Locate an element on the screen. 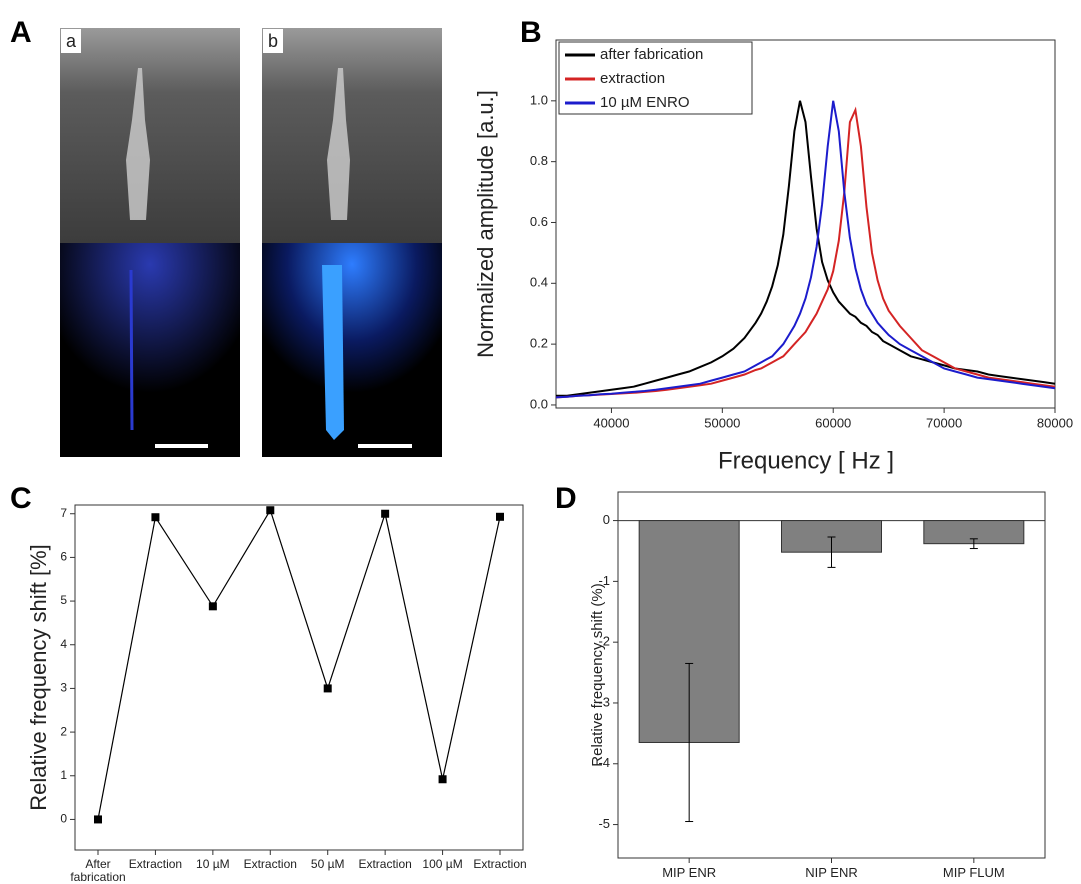  y-tick-label: 0.8 is located at coordinates (539, 160).